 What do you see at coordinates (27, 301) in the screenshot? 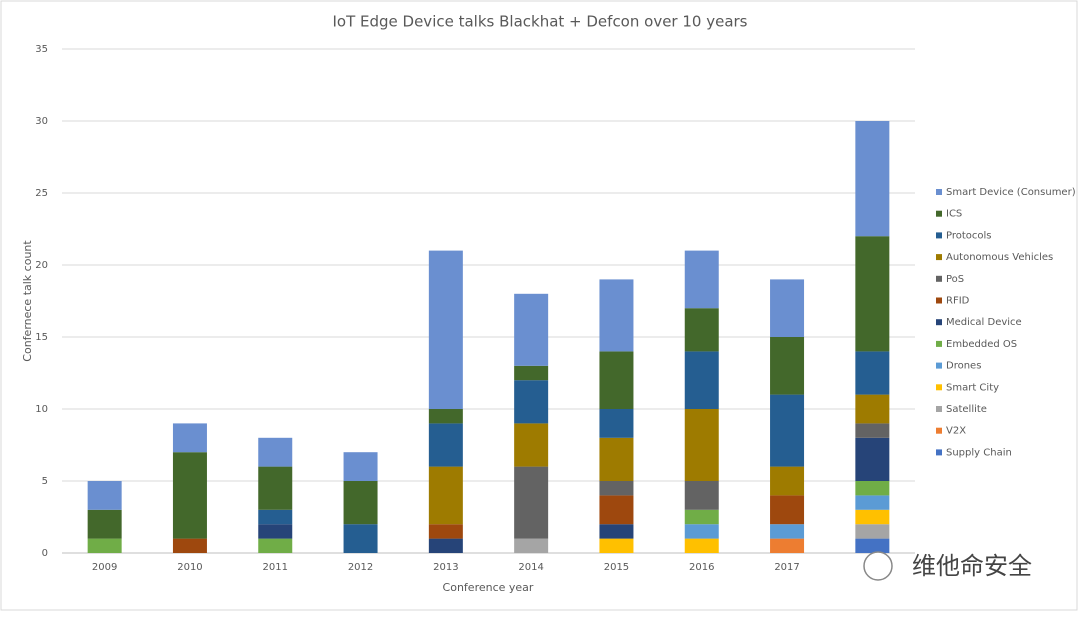
I see `y-axis-title: Confernece talk count` at bounding box center [27, 301].